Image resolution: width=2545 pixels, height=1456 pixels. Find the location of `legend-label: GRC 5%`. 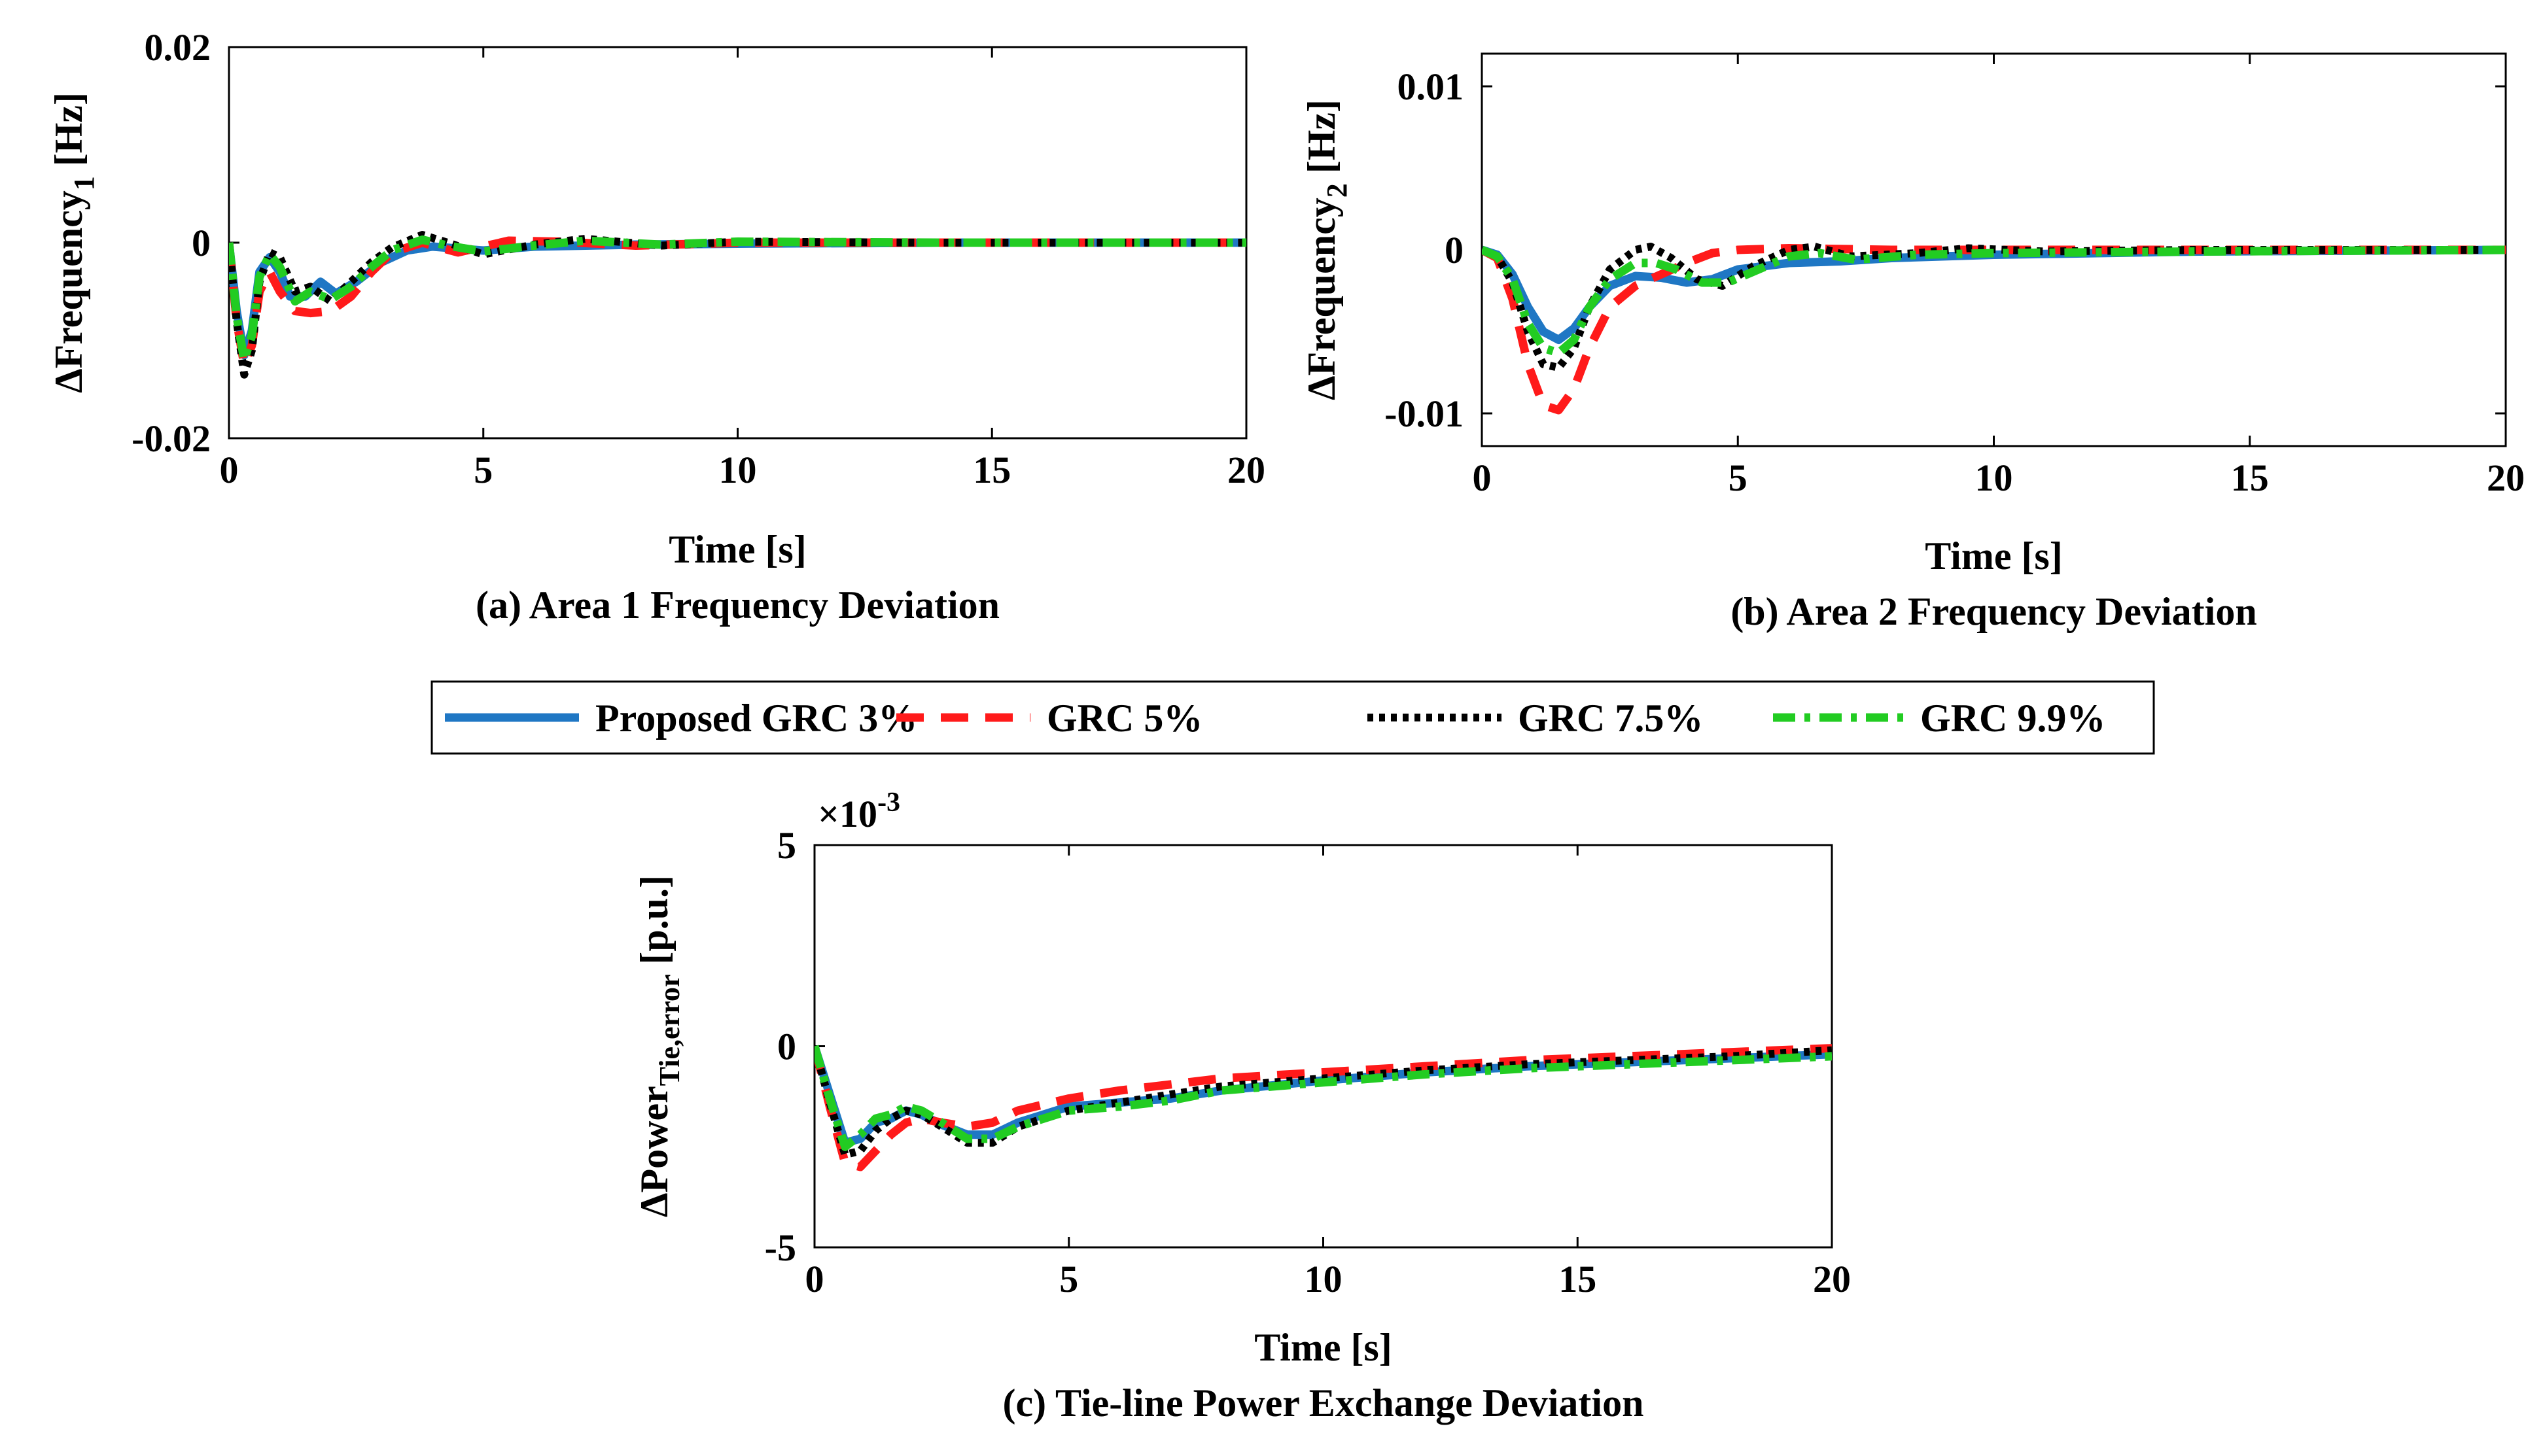

legend-label: GRC 5% is located at coordinates (1124, 718).